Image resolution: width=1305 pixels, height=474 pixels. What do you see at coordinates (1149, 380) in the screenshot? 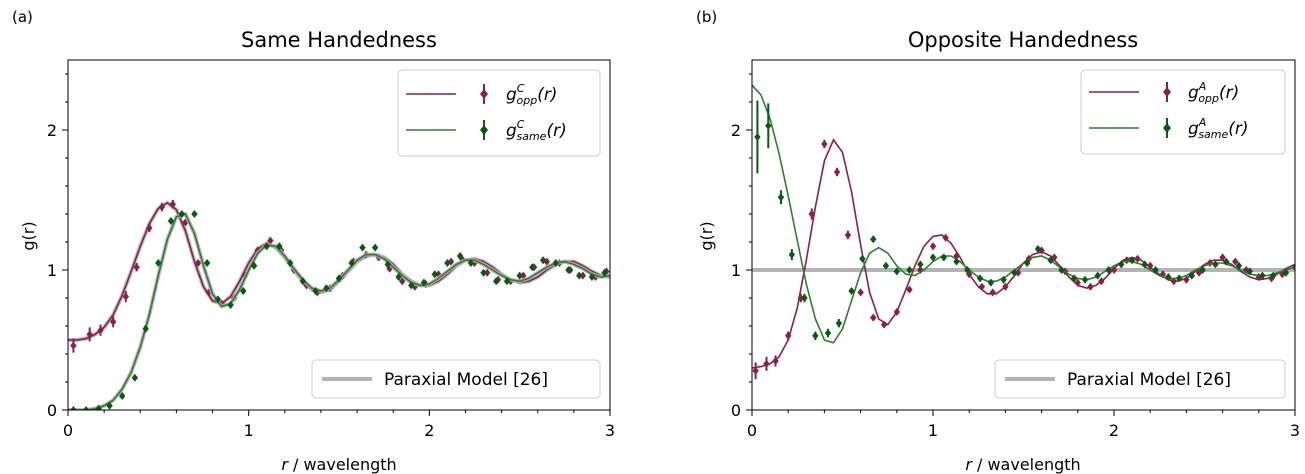
I see `legend-label-paraxial-b: Paraxial Model [26]` at bounding box center [1149, 380].